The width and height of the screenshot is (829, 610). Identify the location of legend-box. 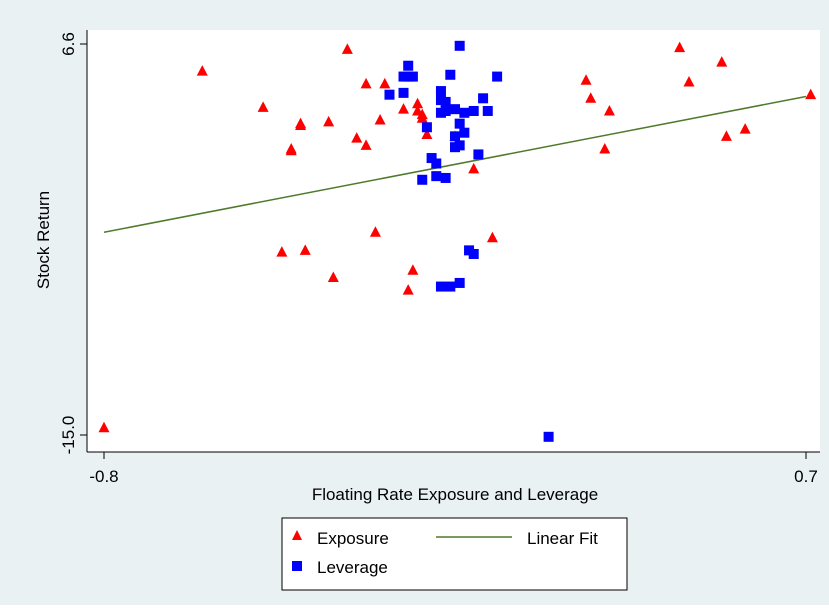
(454, 554).